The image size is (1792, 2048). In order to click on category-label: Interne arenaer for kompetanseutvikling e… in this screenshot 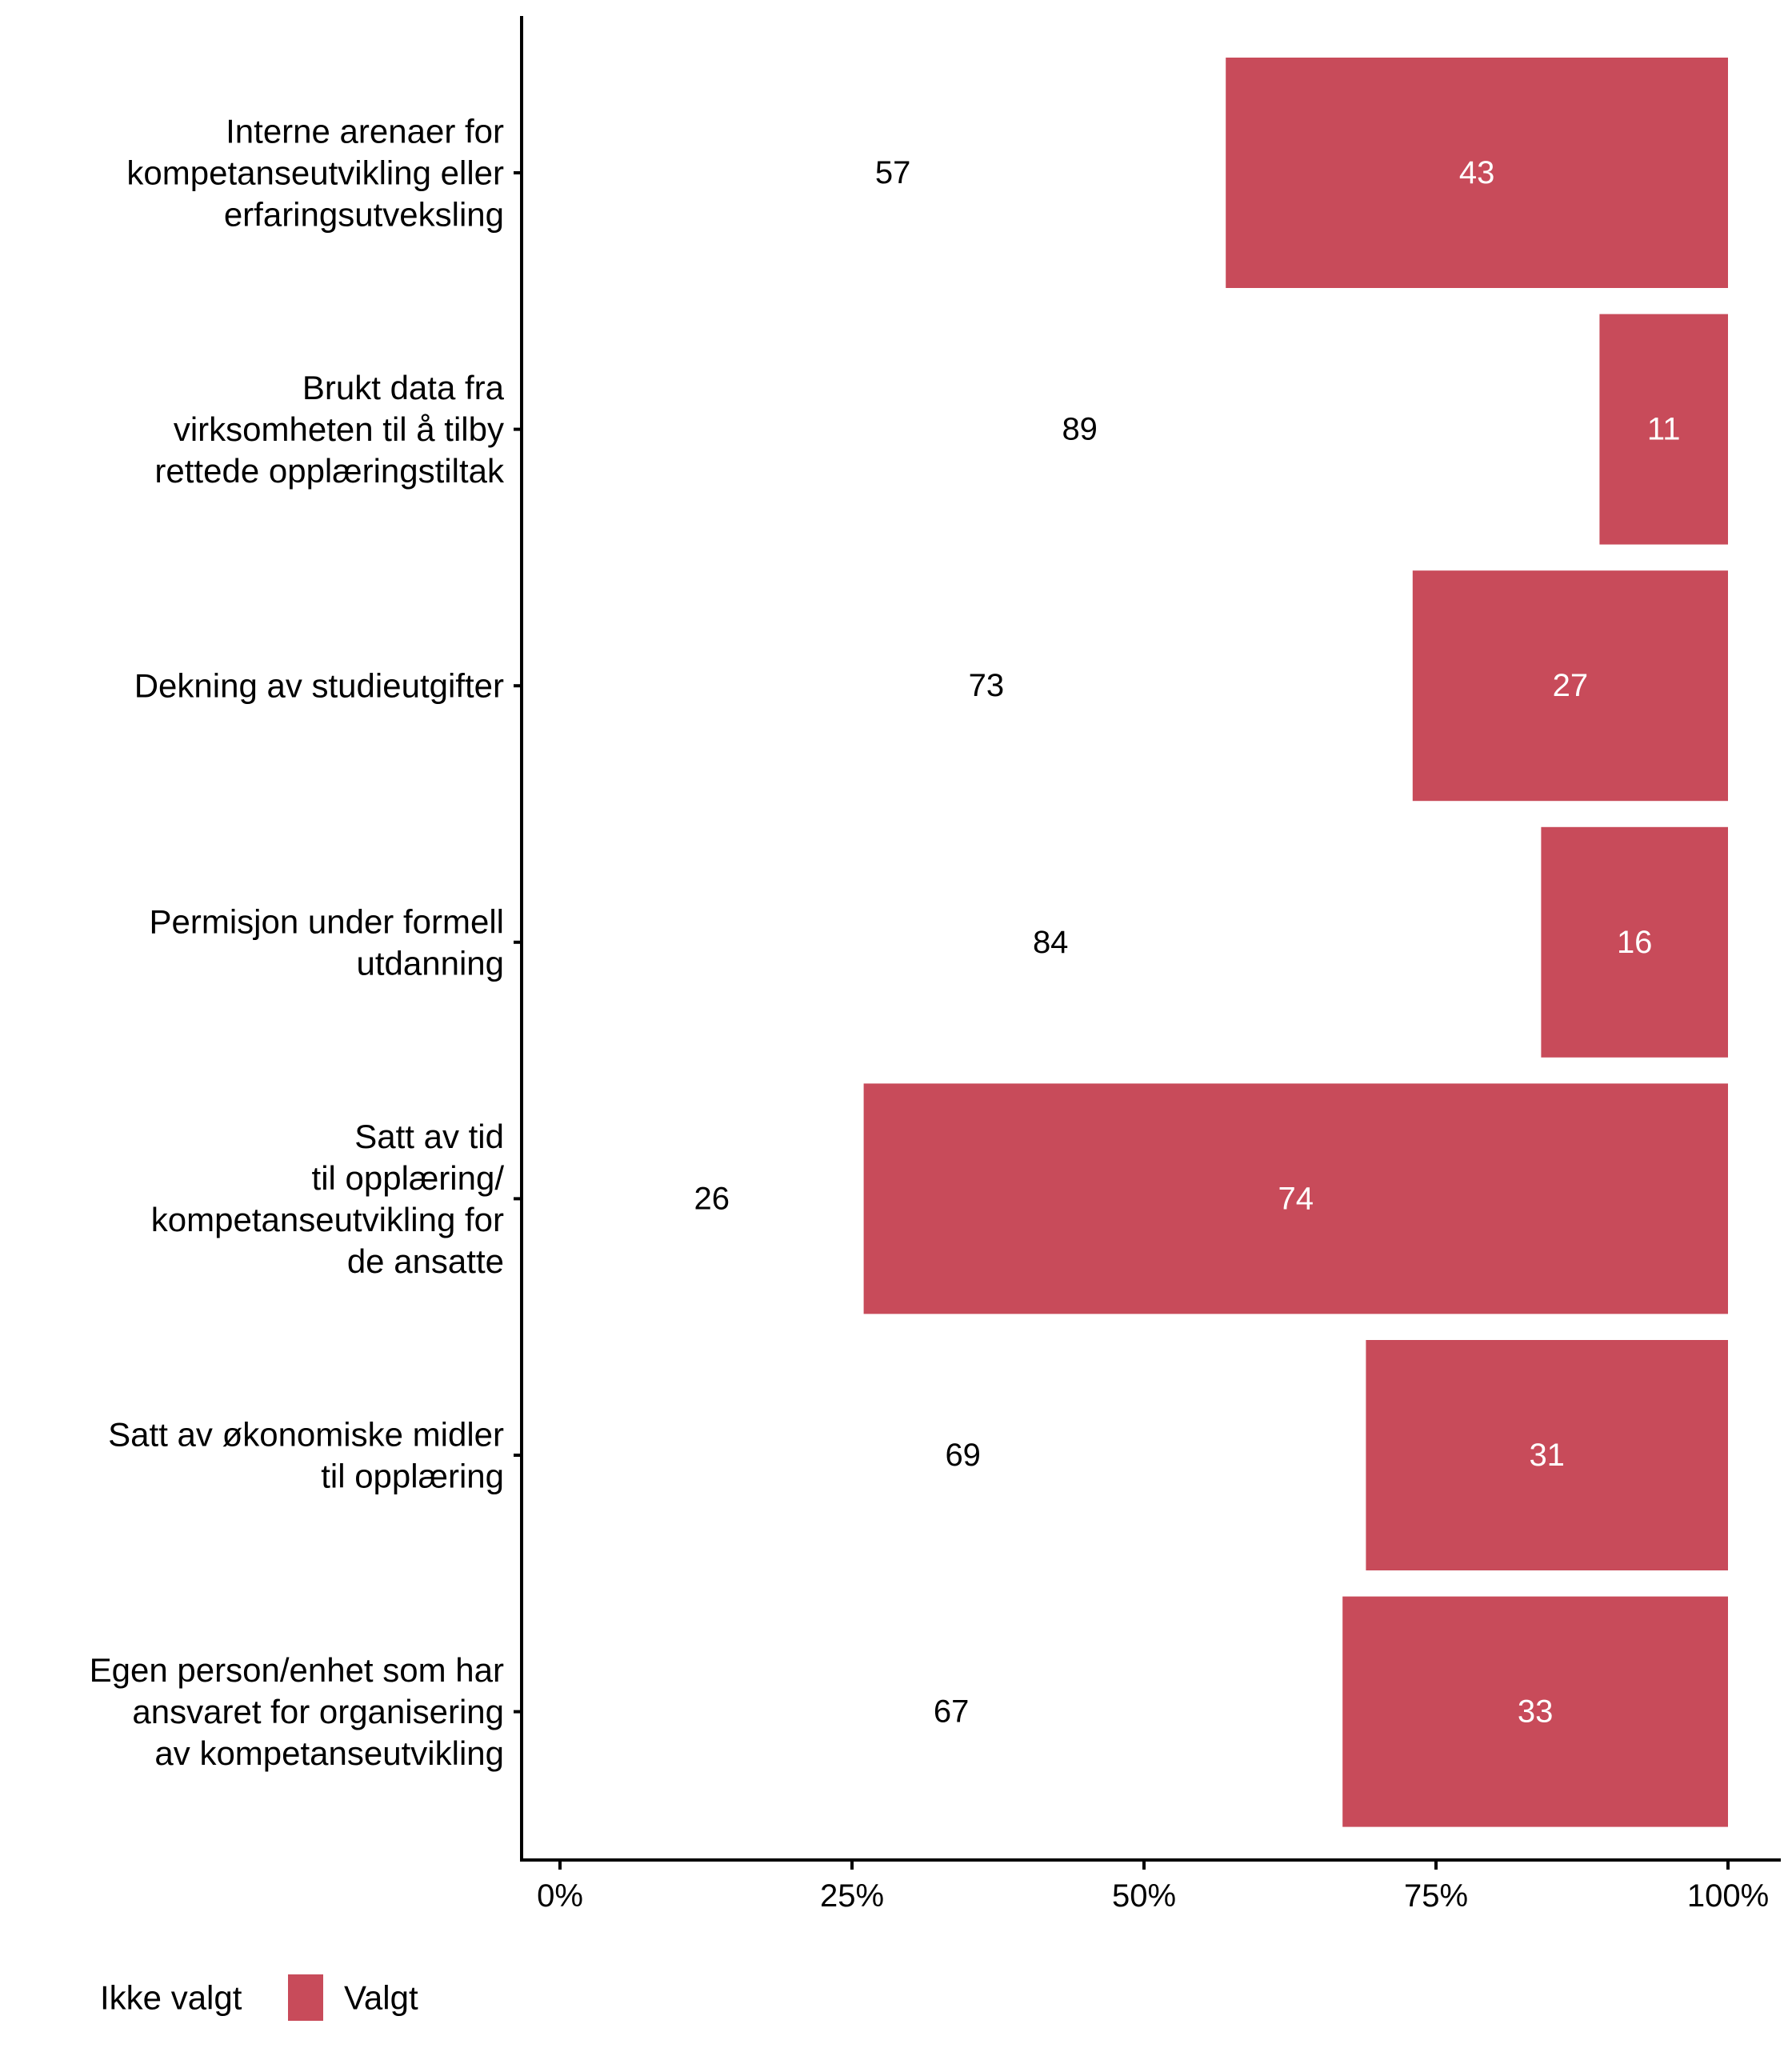, I will do `click(315, 173)`.